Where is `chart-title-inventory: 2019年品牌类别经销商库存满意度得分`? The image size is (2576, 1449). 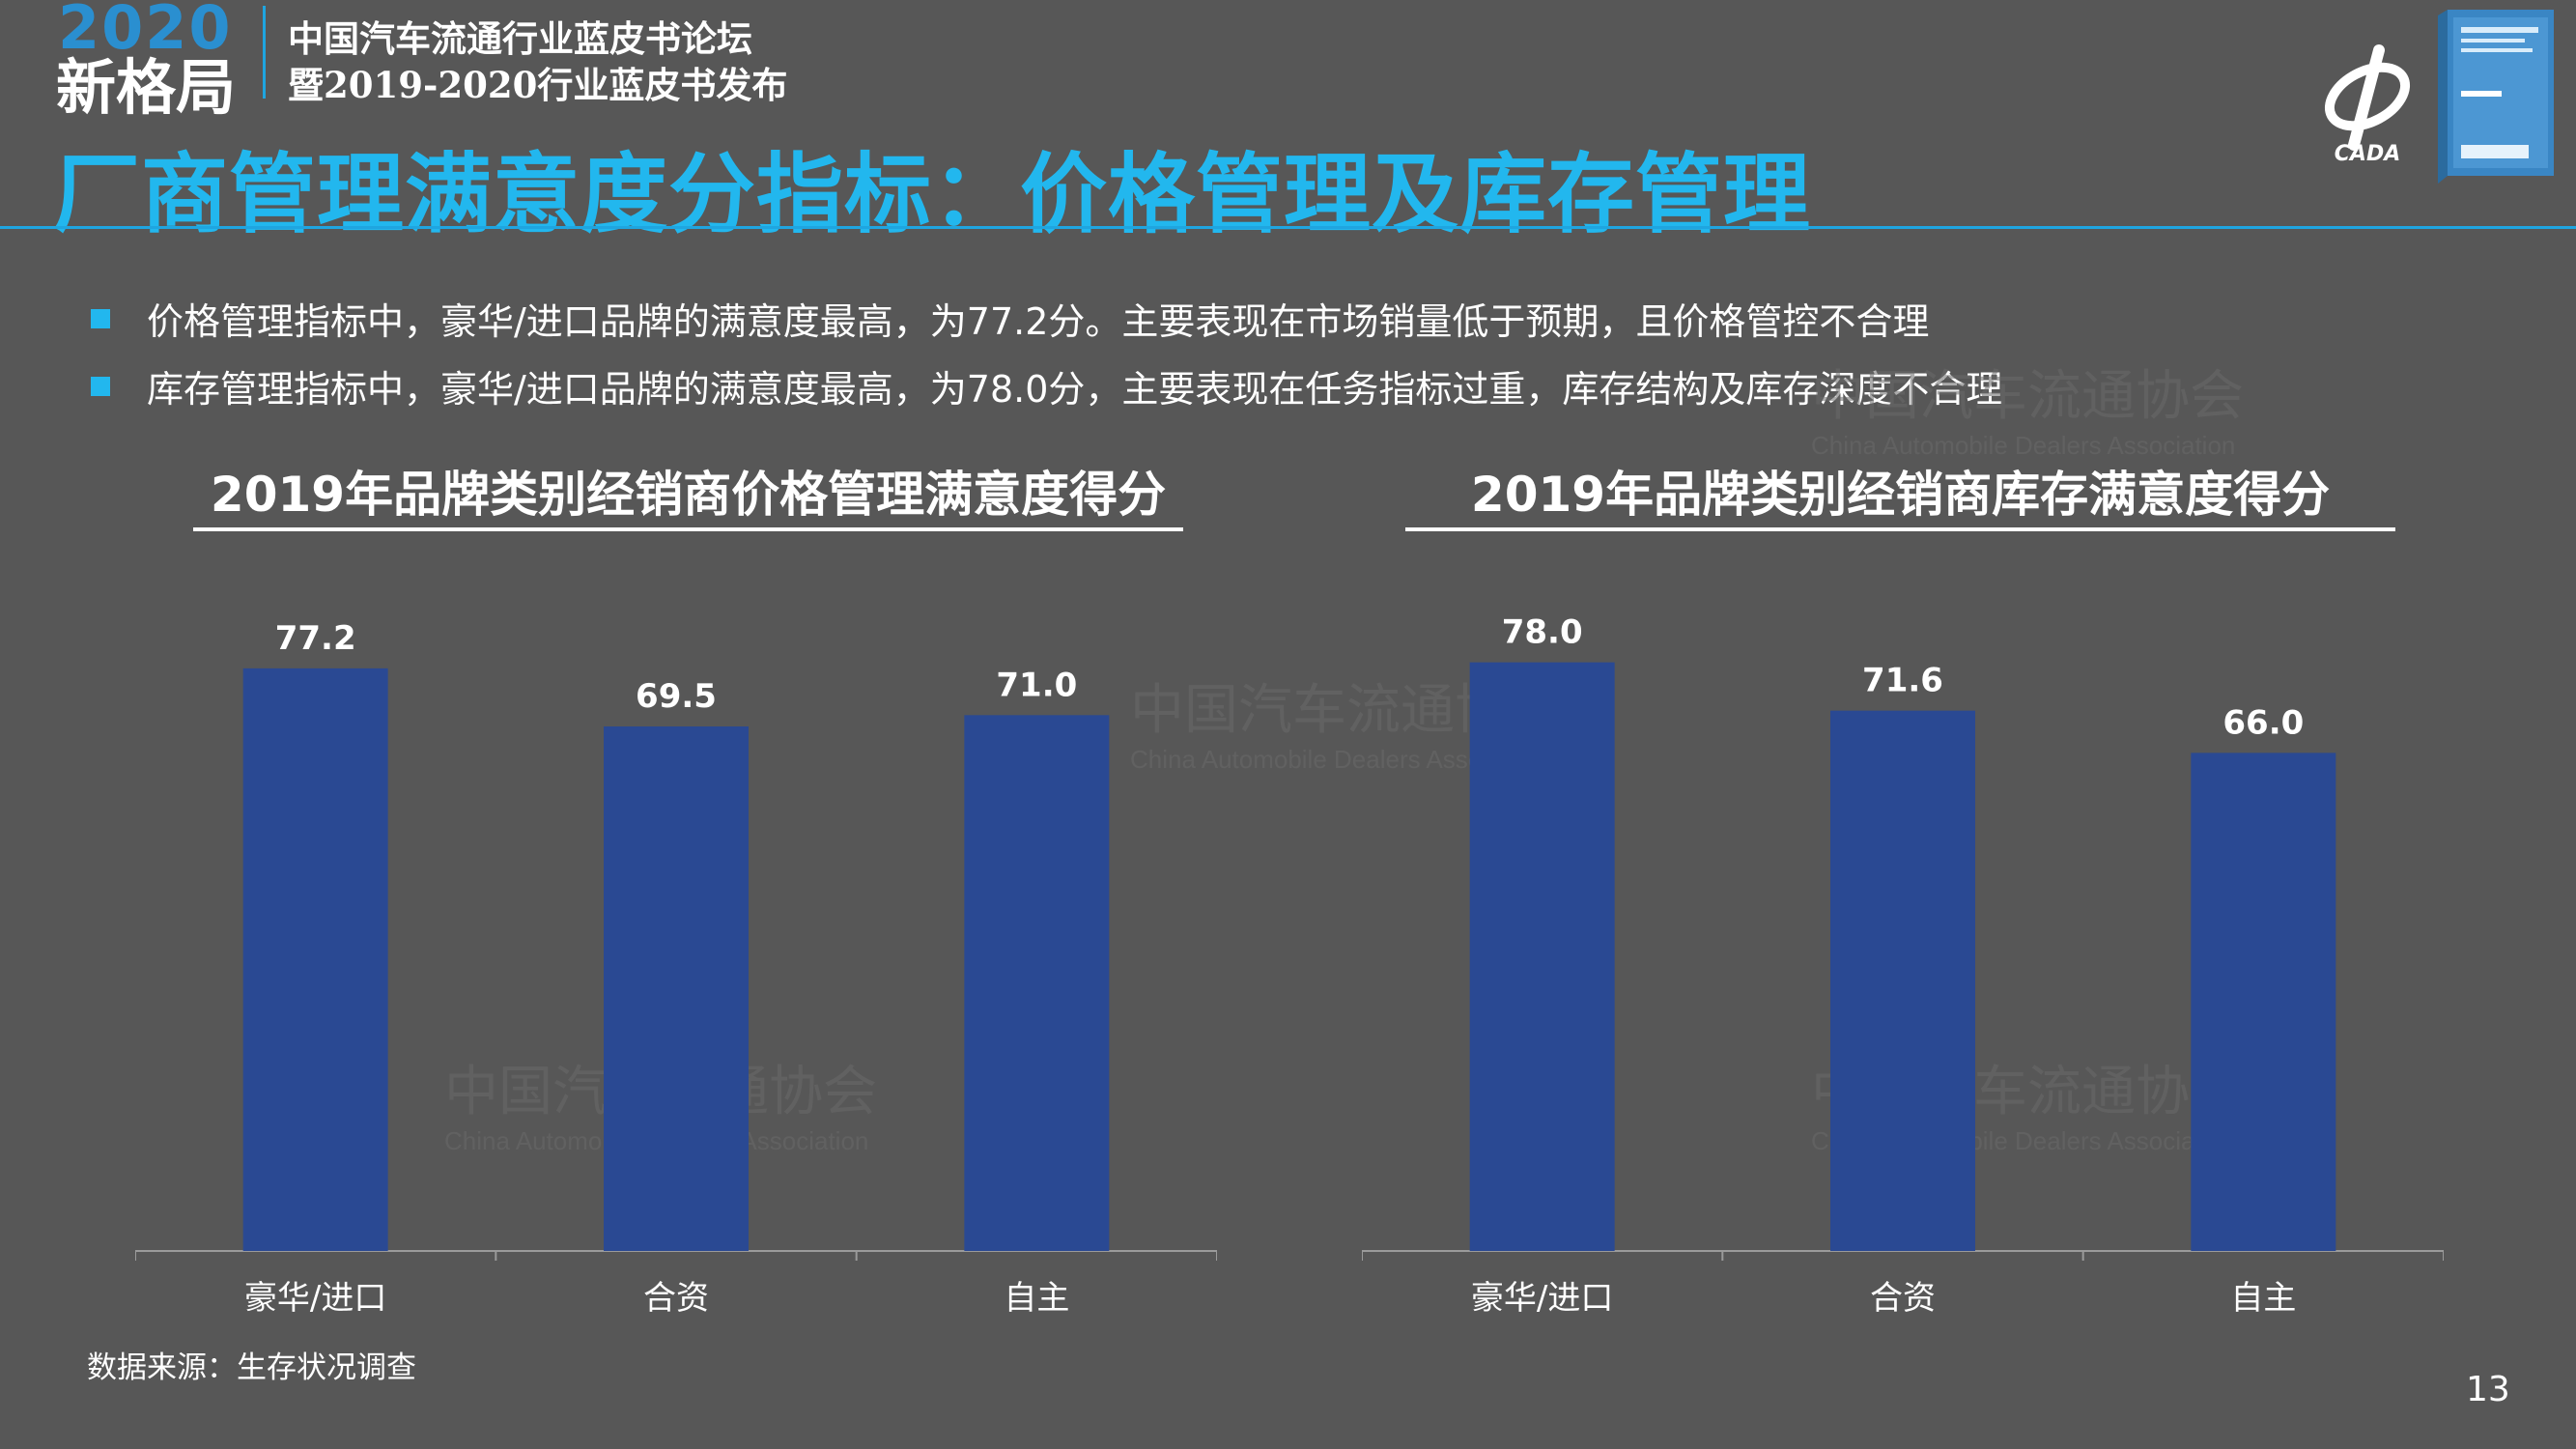
chart-title-inventory: 2019年品牌类别经销商库存满意度得分 is located at coordinates (1900, 495).